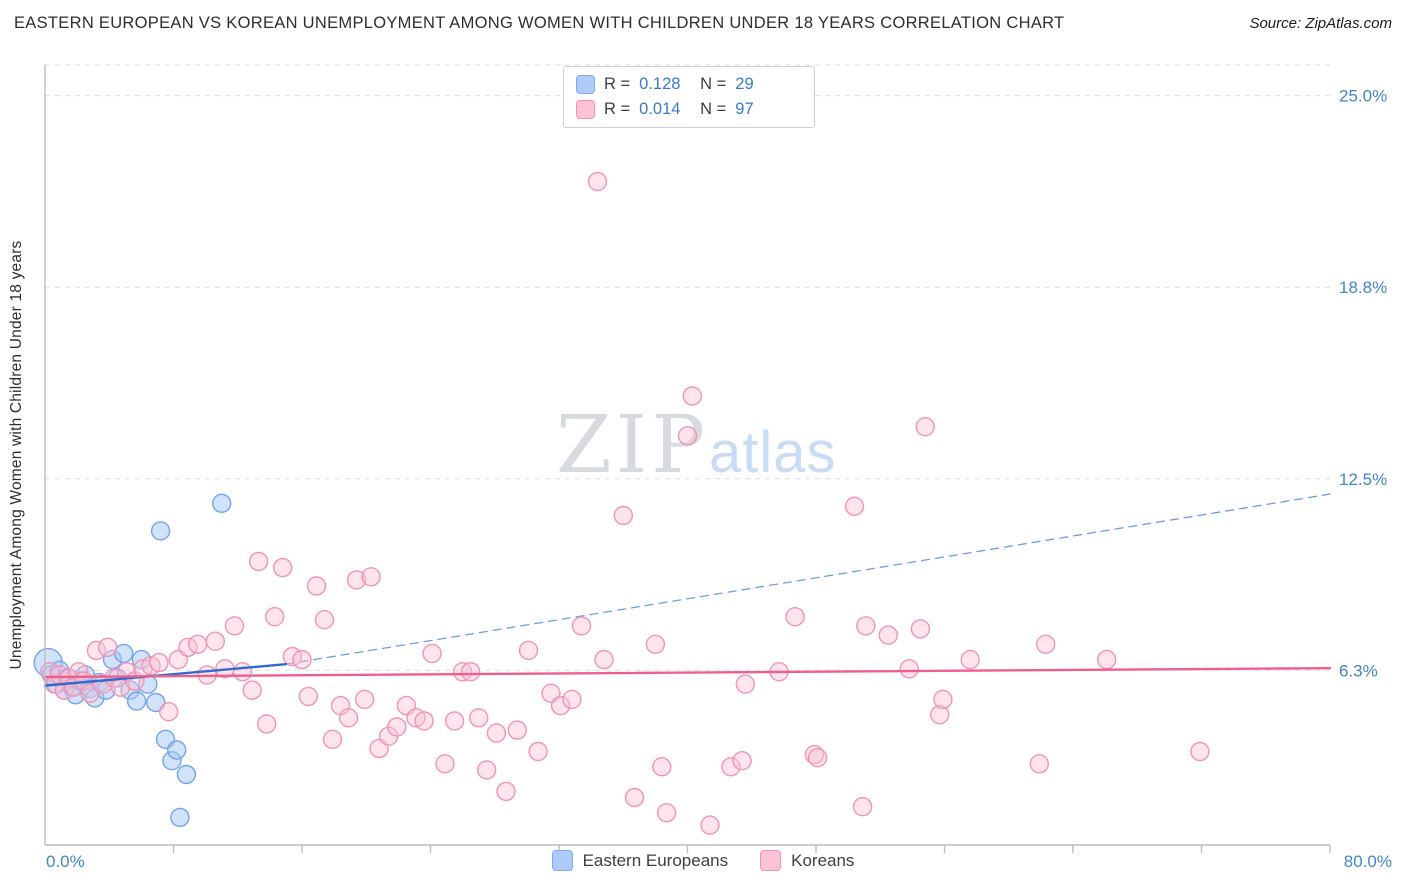 The image size is (1406, 892). Describe the element at coordinates (823, 860) in the screenshot. I see `legend-label: Koreans` at that location.